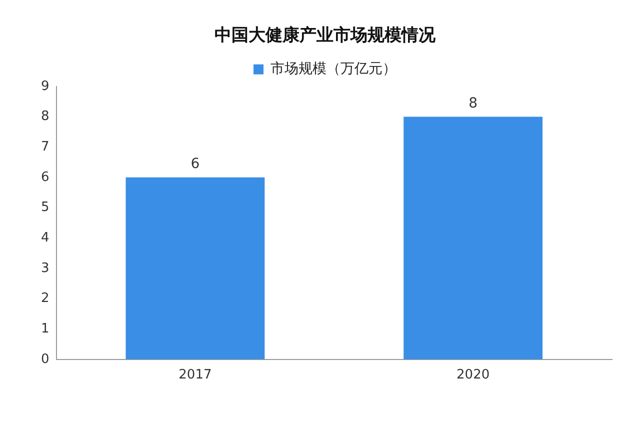 The height and width of the screenshot is (429, 640). What do you see at coordinates (45, 268) in the screenshot?
I see `y-tick-label: 3` at bounding box center [45, 268].